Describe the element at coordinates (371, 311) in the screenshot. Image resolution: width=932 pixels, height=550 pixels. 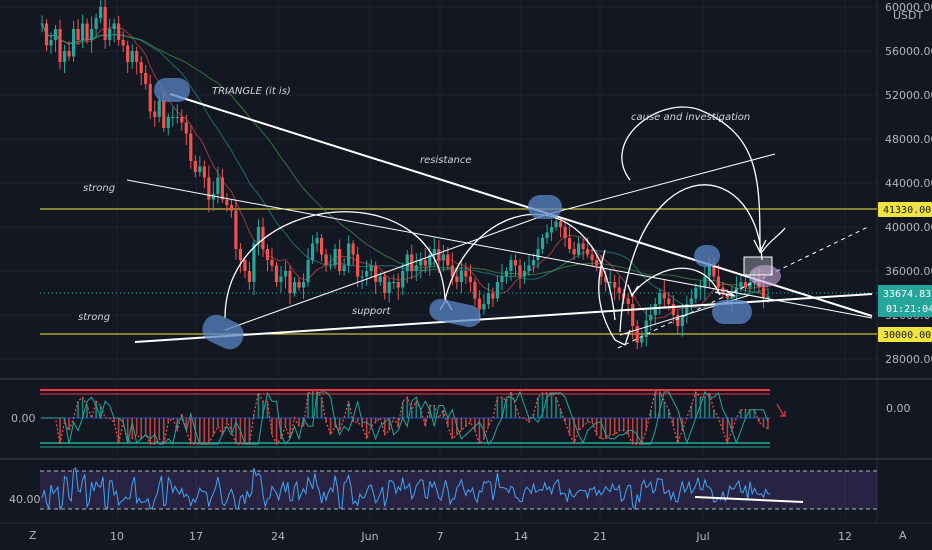
I see `annotation-support: support` at that location.